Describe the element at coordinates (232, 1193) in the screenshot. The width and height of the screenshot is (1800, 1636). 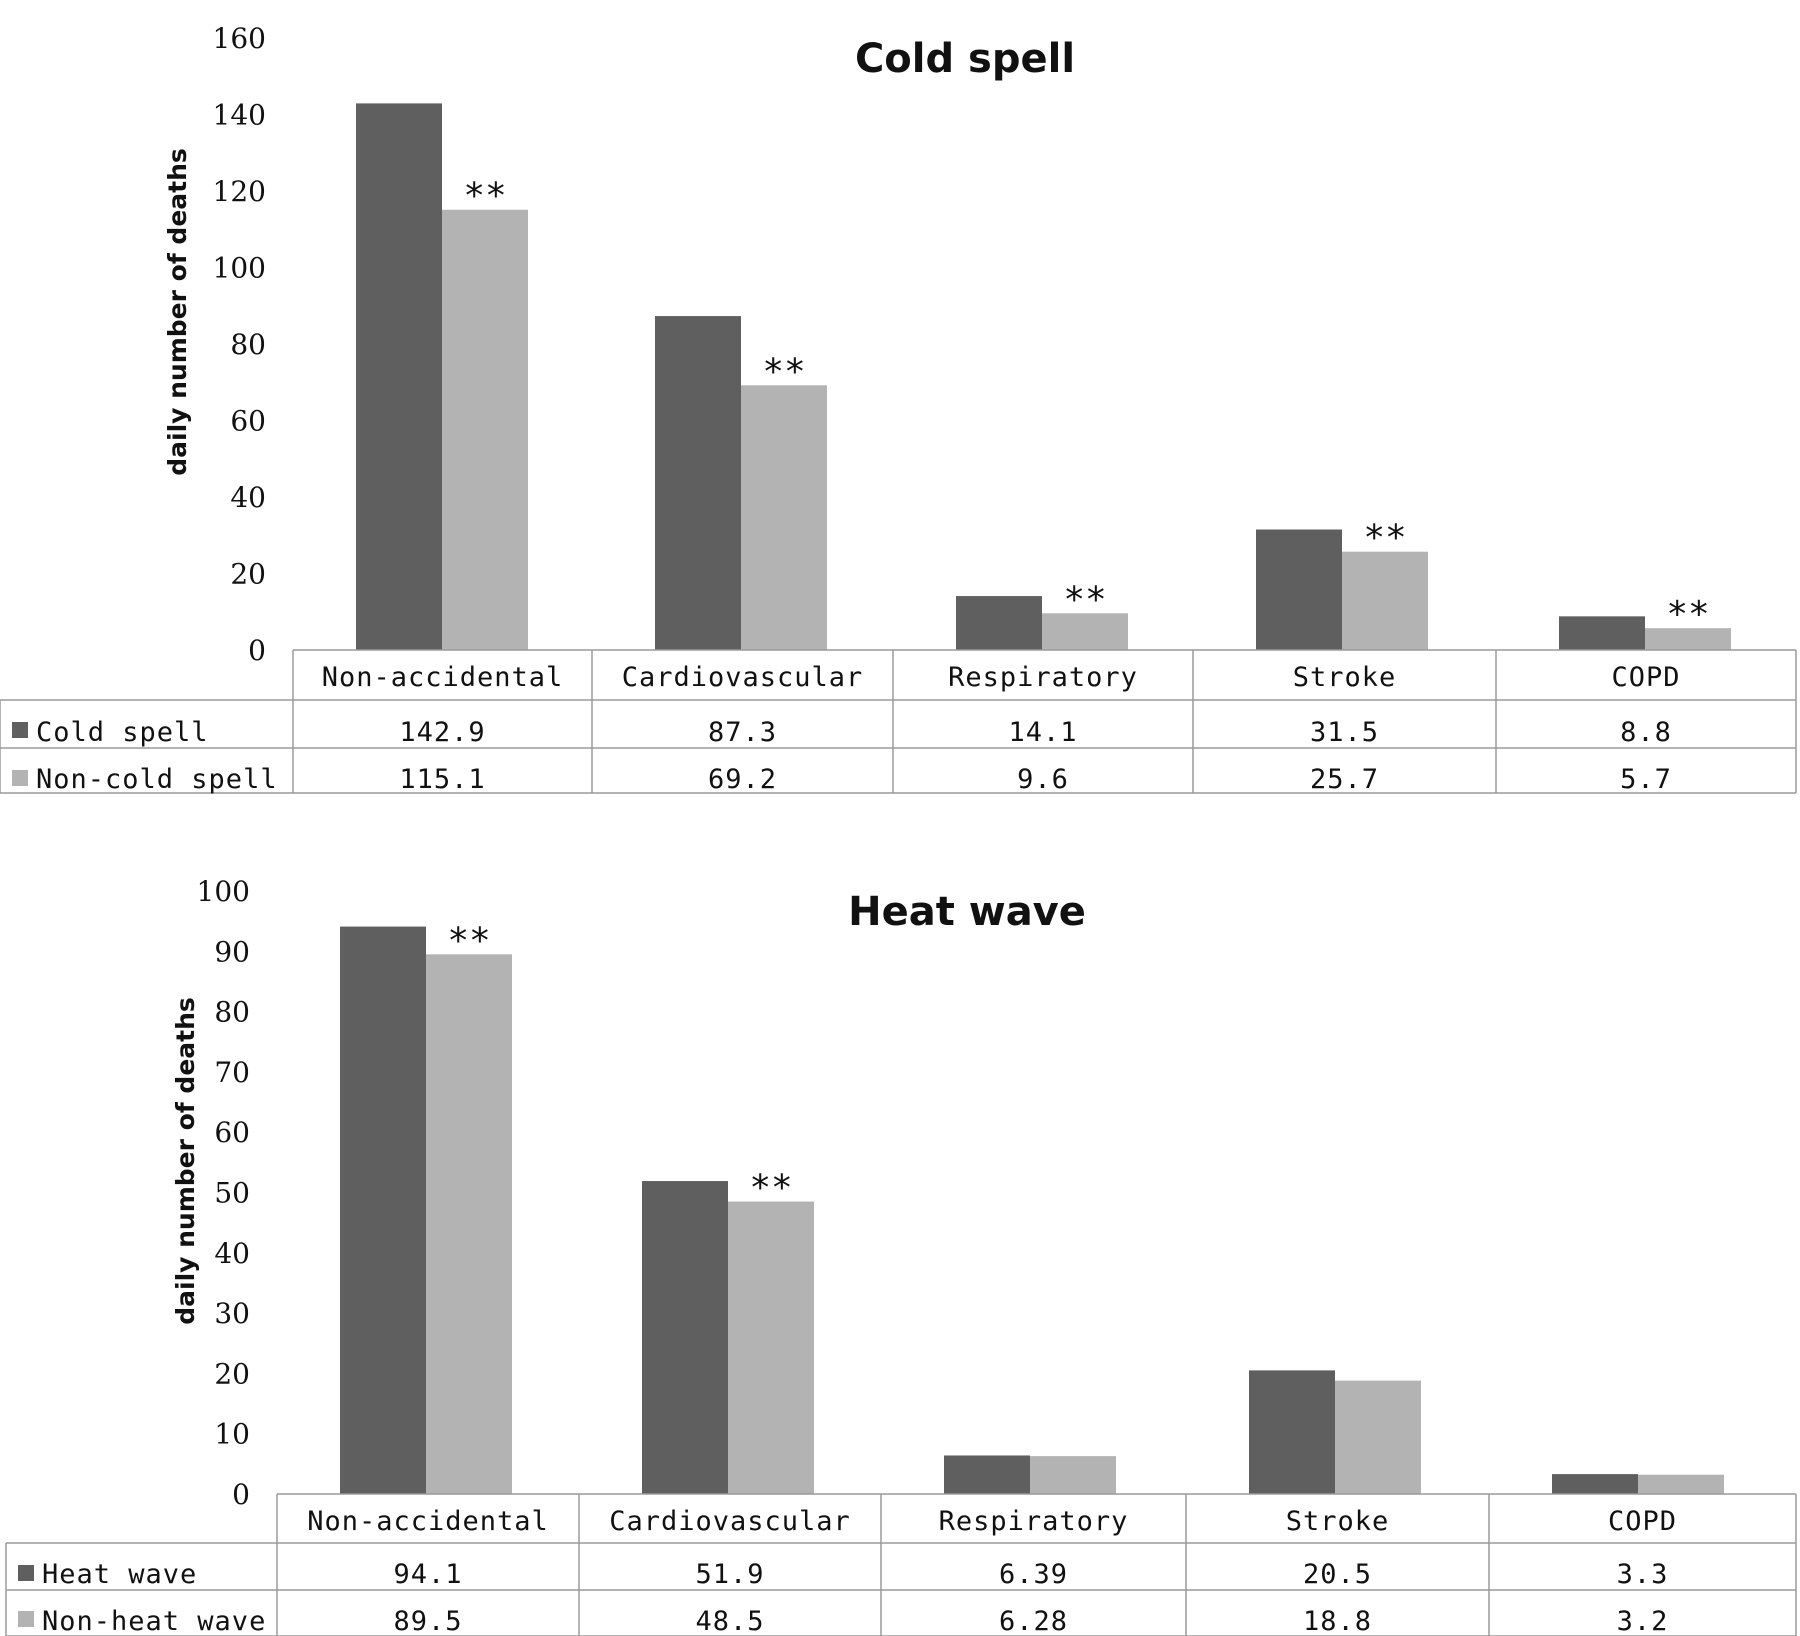
I see `y-tick-label: 50` at that location.